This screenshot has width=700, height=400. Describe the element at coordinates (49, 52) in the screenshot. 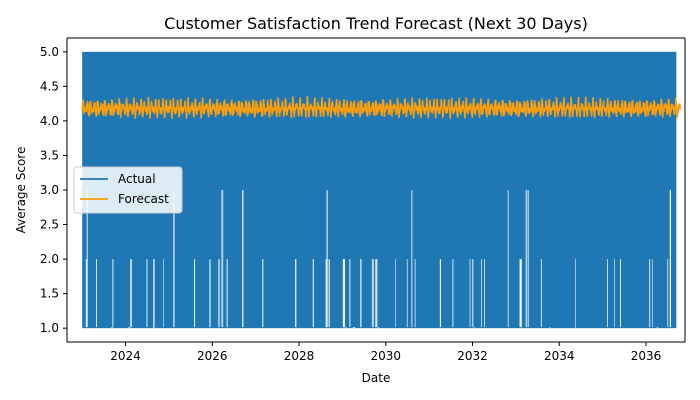

I see `y-tick-label: 5.0` at that location.